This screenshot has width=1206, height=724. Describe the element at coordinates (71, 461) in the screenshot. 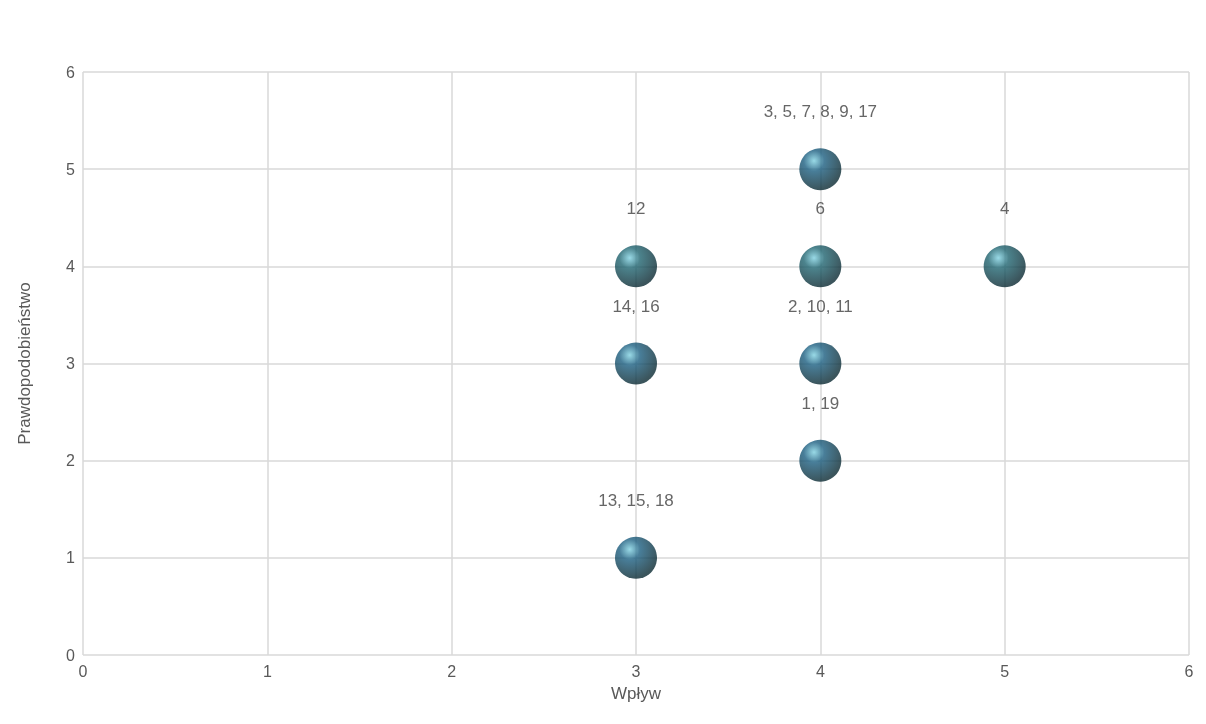

I see `y-tick-label: 2` at that location.